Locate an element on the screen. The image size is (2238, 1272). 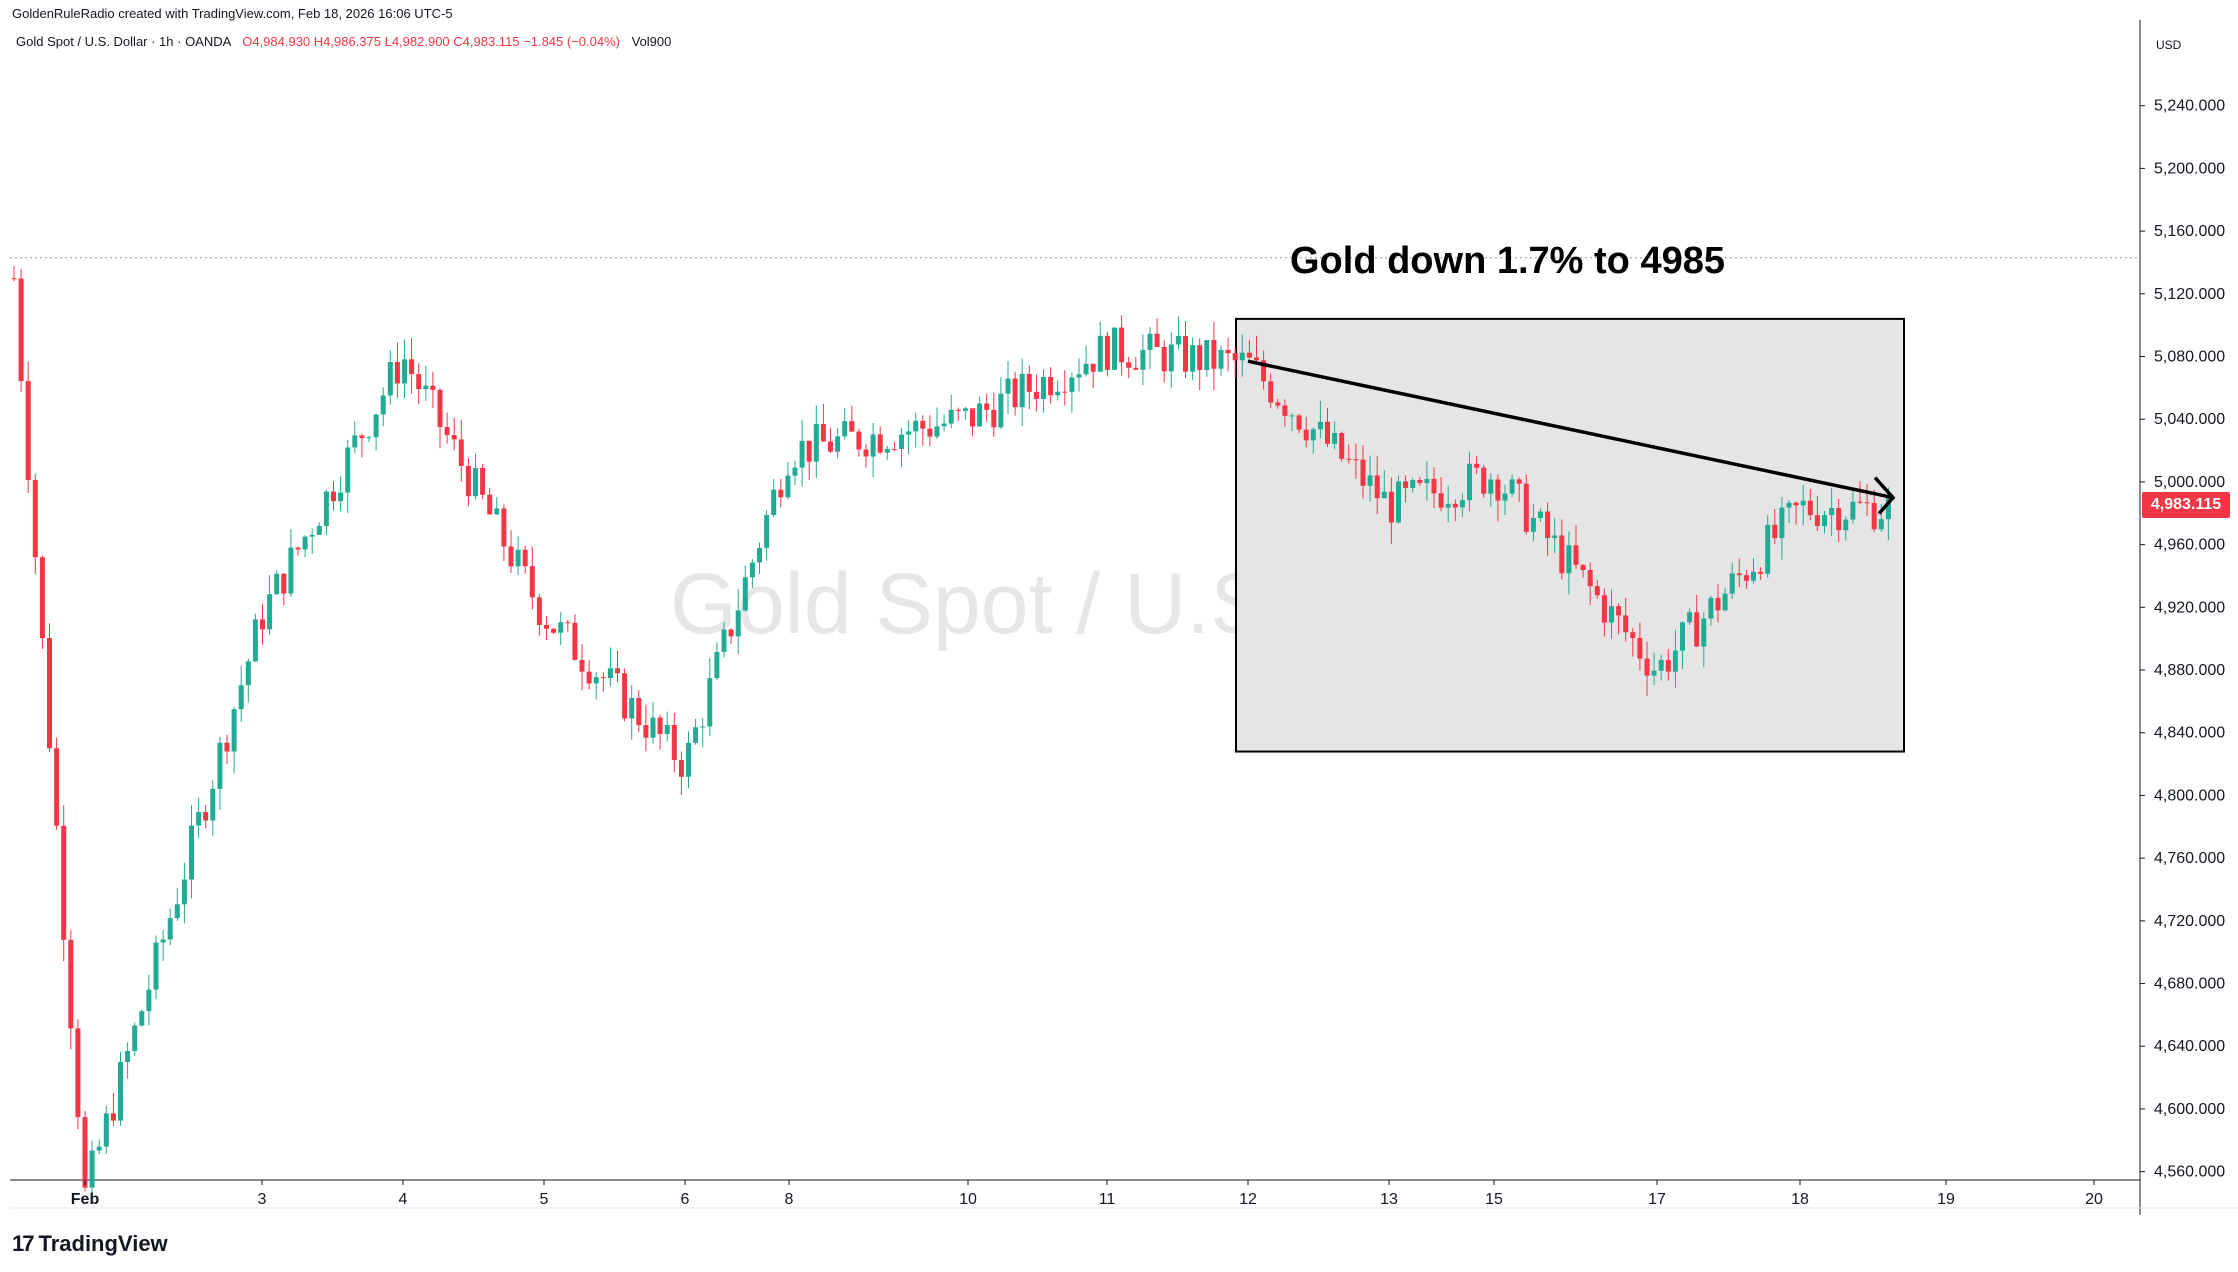
y-tick-label: 4,720.000 is located at coordinates (2189, 921).